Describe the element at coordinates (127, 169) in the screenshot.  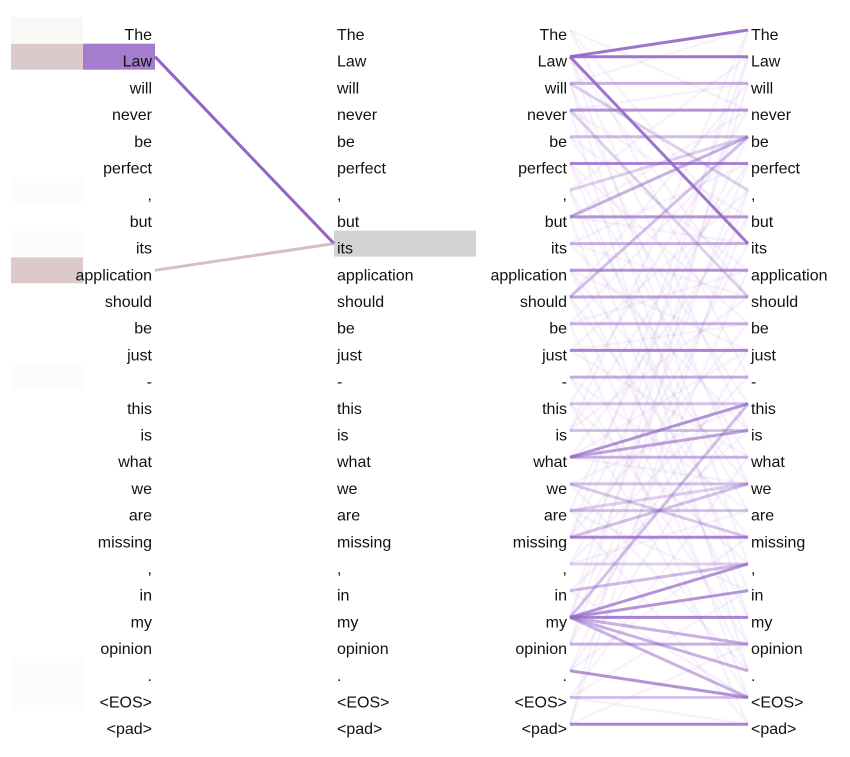
I see `left-panel-source-token: perfect` at that location.